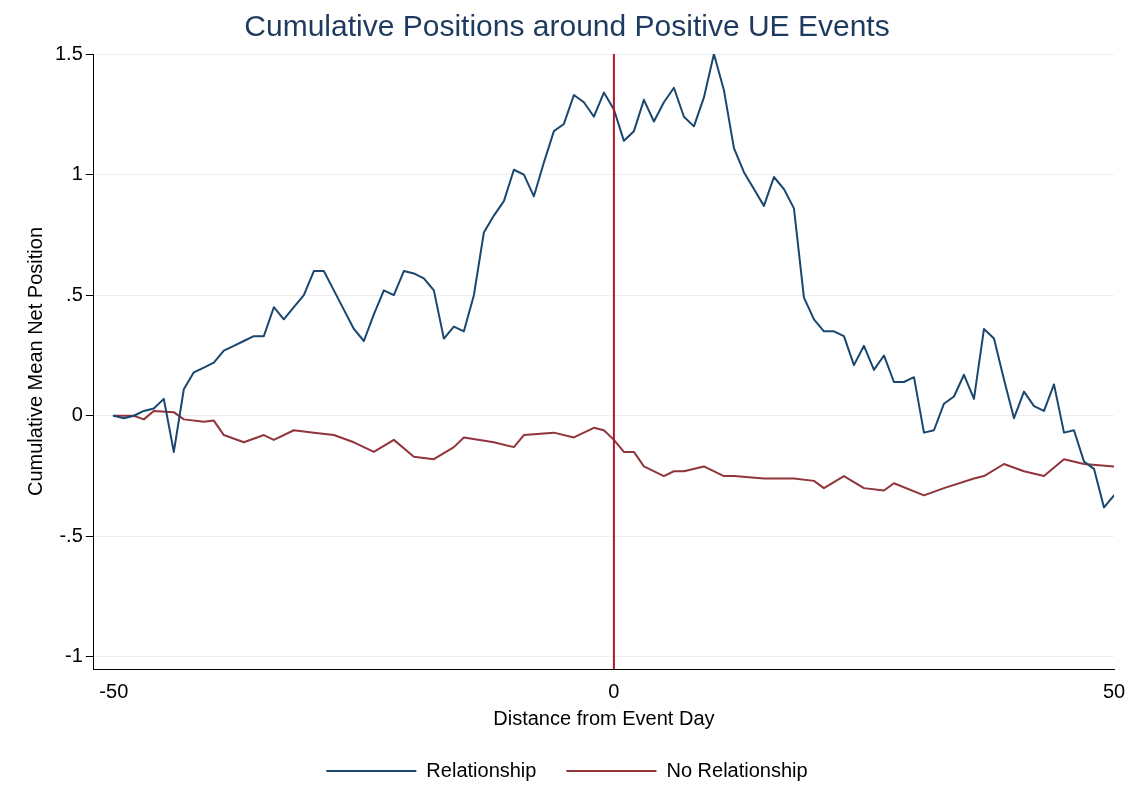  Describe the element at coordinates (71, 534) in the screenshot. I see `y-tick-label: -.5` at that location.